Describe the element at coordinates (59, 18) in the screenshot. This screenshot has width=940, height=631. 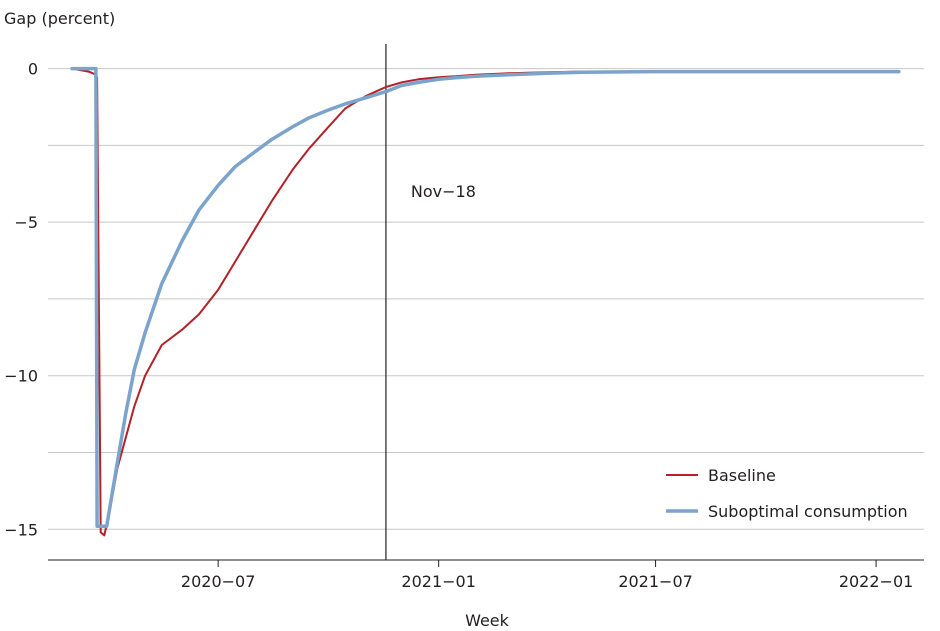
I see `y-axis-title: Gap (percent)` at that location.